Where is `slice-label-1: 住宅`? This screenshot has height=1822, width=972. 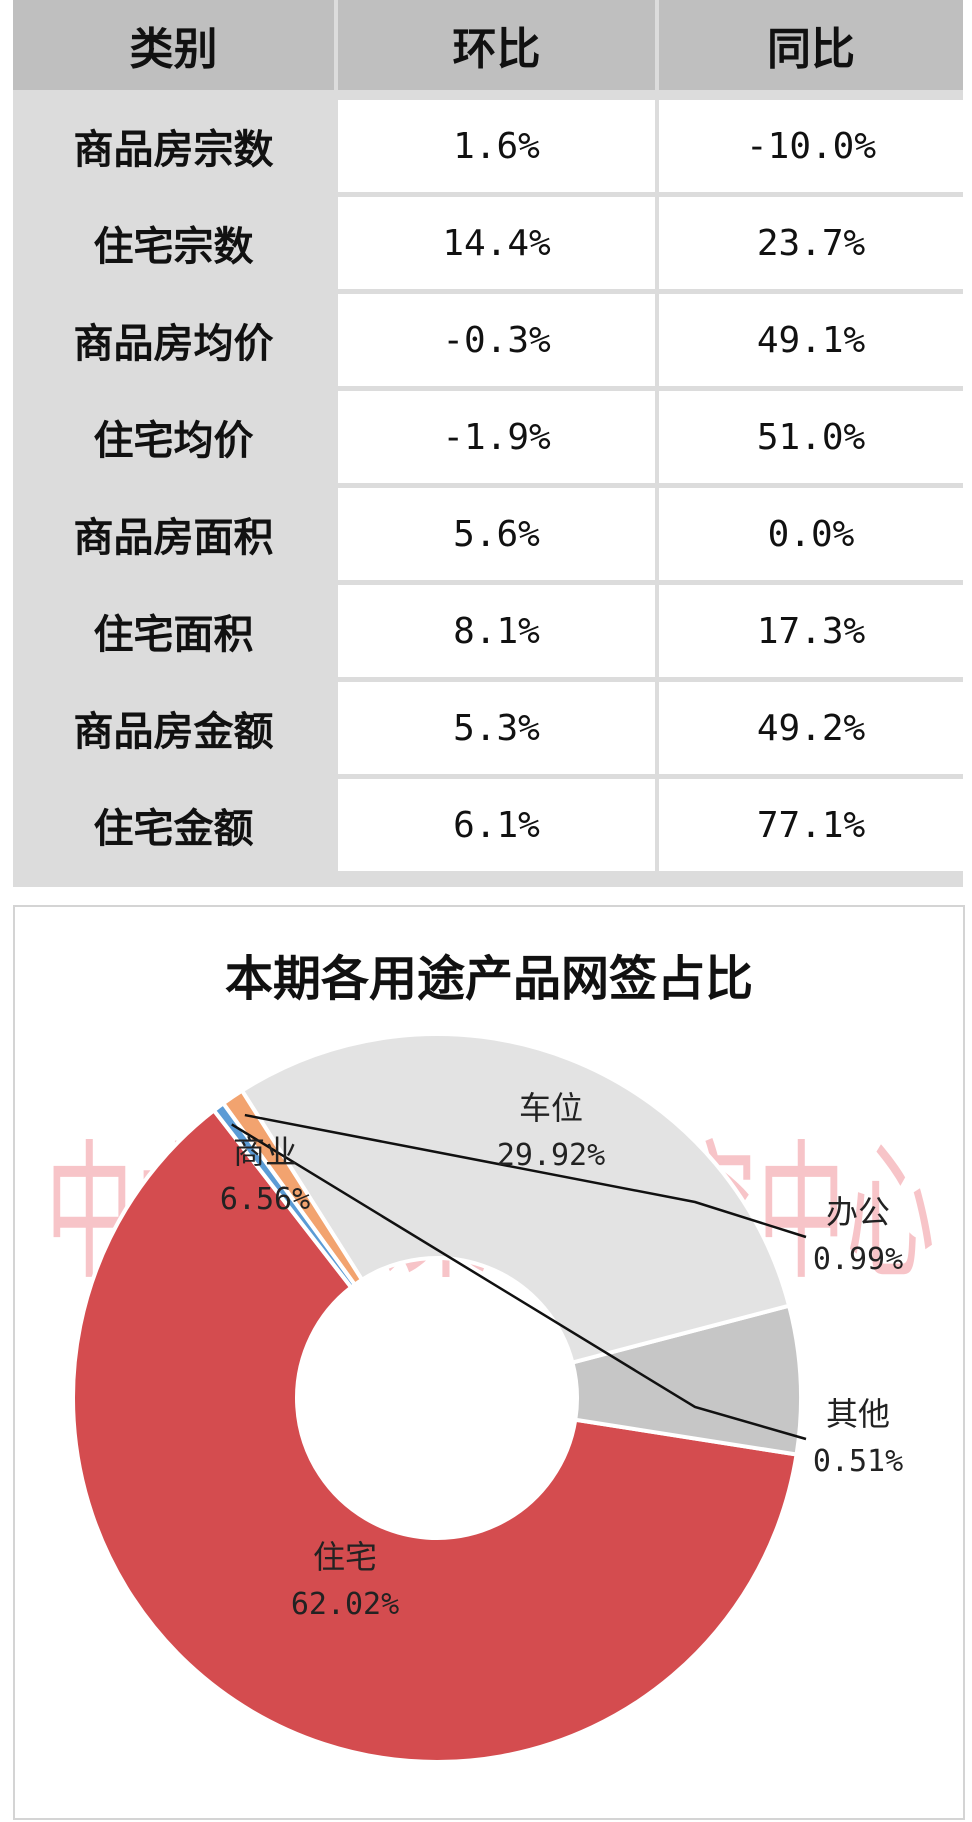
slice-label-1: 住宅 is located at coordinates (345, 1557).